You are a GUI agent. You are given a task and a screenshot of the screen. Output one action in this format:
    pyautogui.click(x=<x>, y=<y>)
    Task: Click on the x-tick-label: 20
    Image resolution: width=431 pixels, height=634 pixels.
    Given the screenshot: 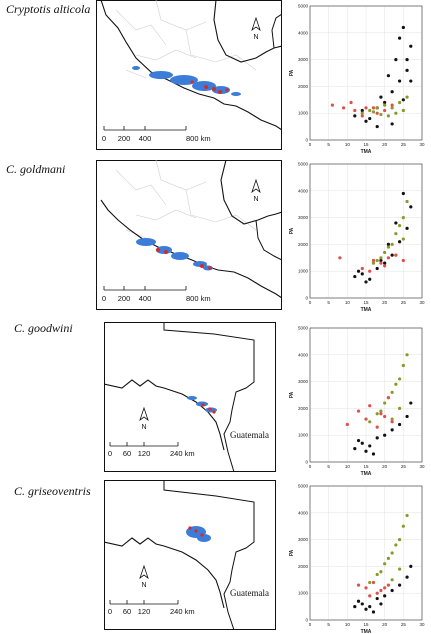 What is the action you would take?
    pyautogui.click(x=385, y=466)
    